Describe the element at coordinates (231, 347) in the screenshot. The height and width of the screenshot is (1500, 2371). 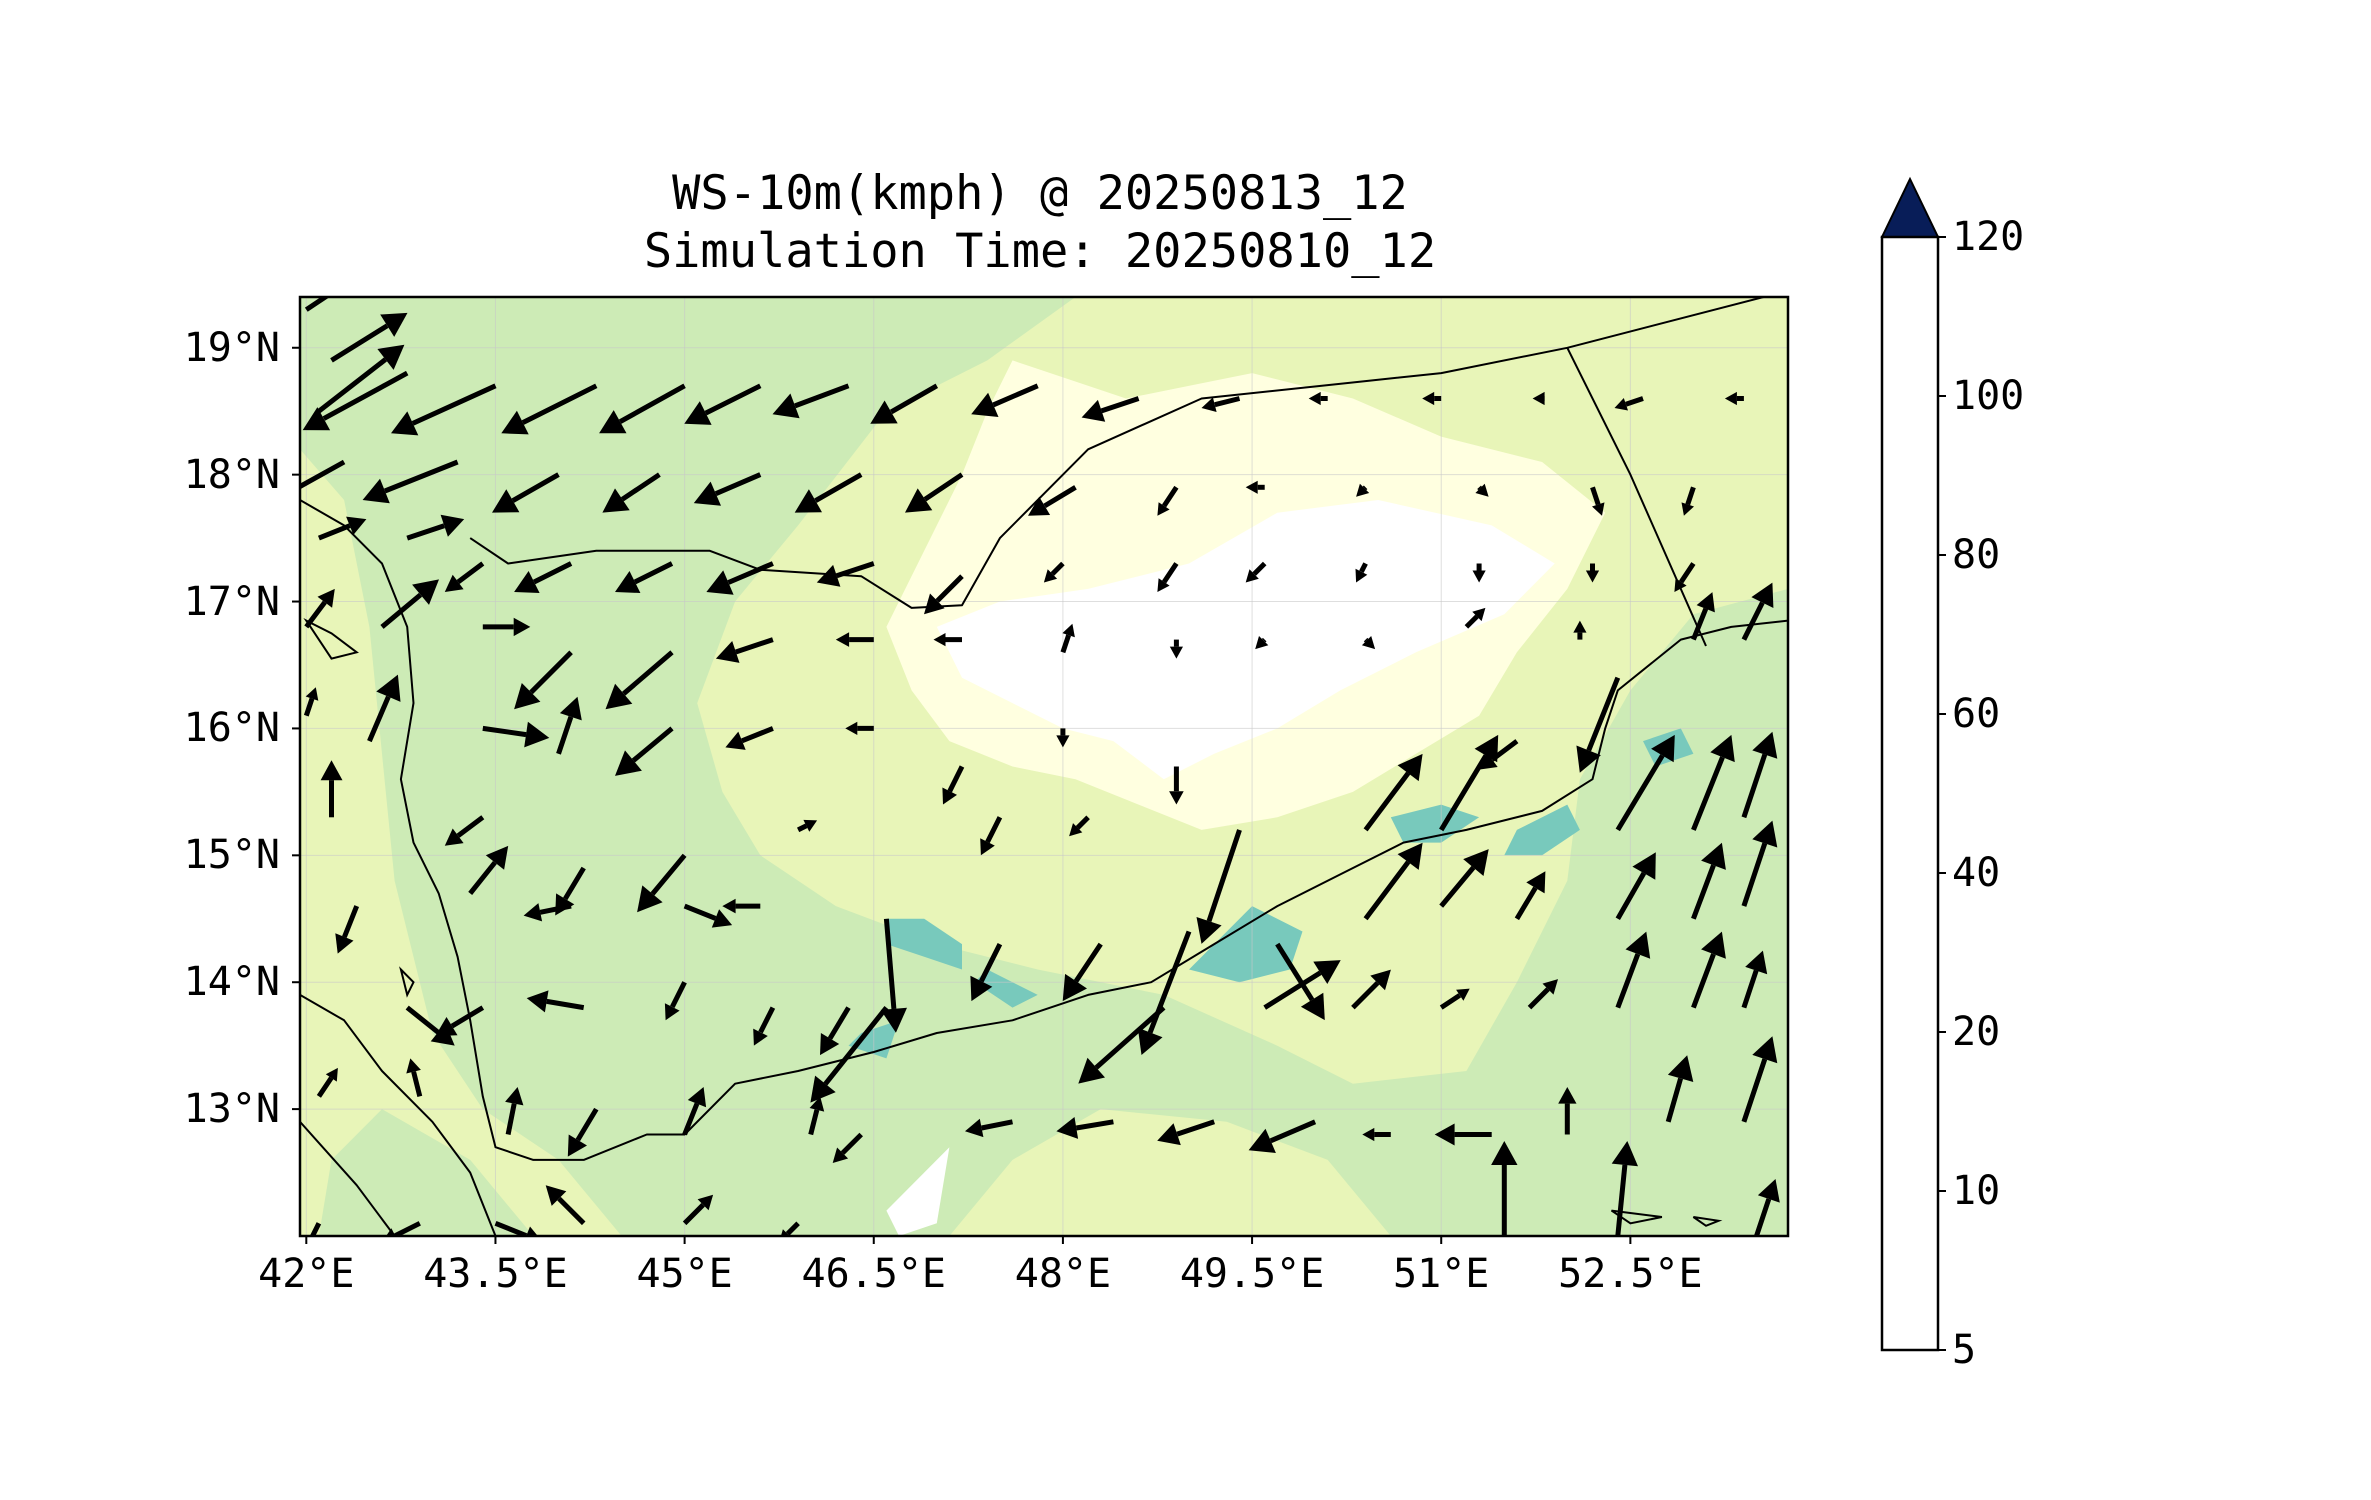
I see `latitude-tick-label: 19°N` at that location.